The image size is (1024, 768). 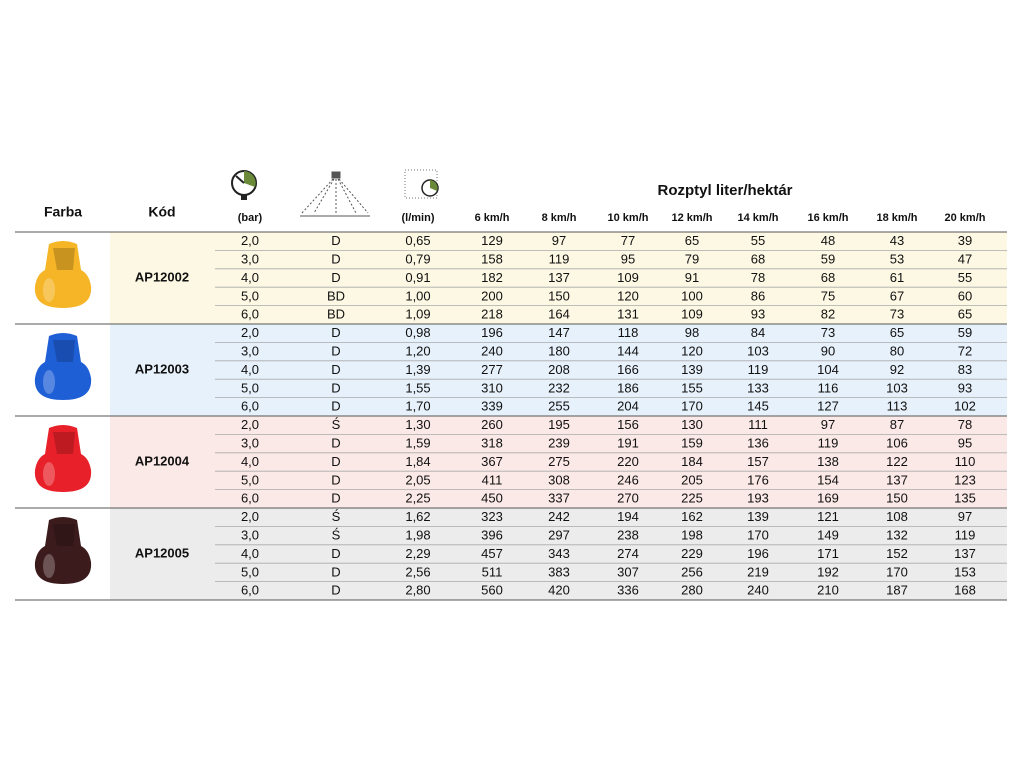 What do you see at coordinates (492, 295) in the screenshot?
I see `cell: 200` at bounding box center [492, 295].